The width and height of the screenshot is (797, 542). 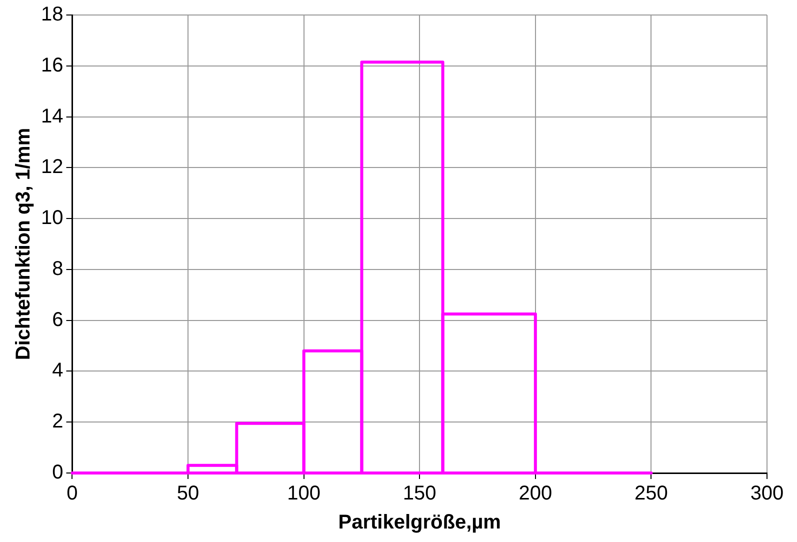 What do you see at coordinates (52, 167) in the screenshot?
I see `y-tick-label: 12` at bounding box center [52, 167].